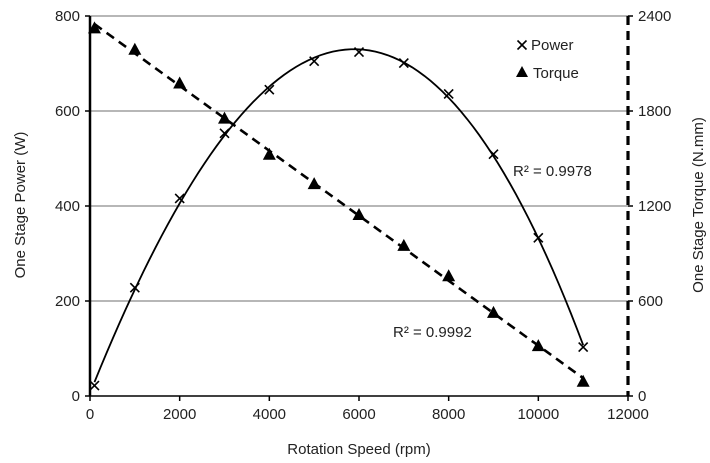  What do you see at coordinates (67, 301) in the screenshot?
I see `y-left-tick-label: 200` at bounding box center [67, 301].